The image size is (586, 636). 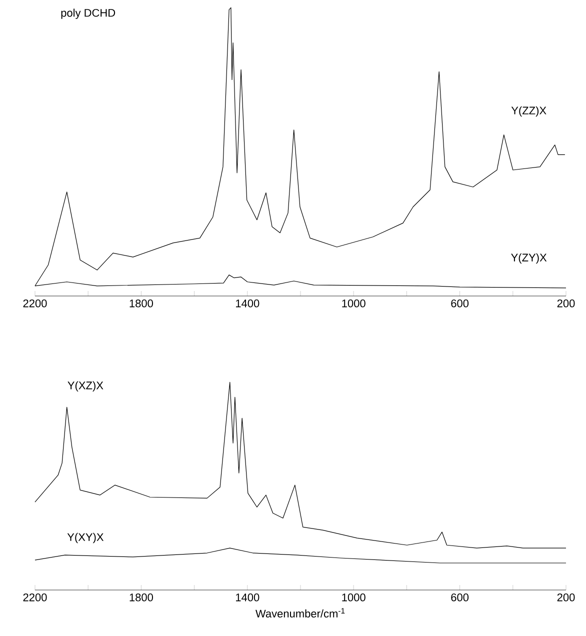 What do you see at coordinates (529, 258) in the screenshot?
I see `text: Y(ZY)X` at bounding box center [529, 258].